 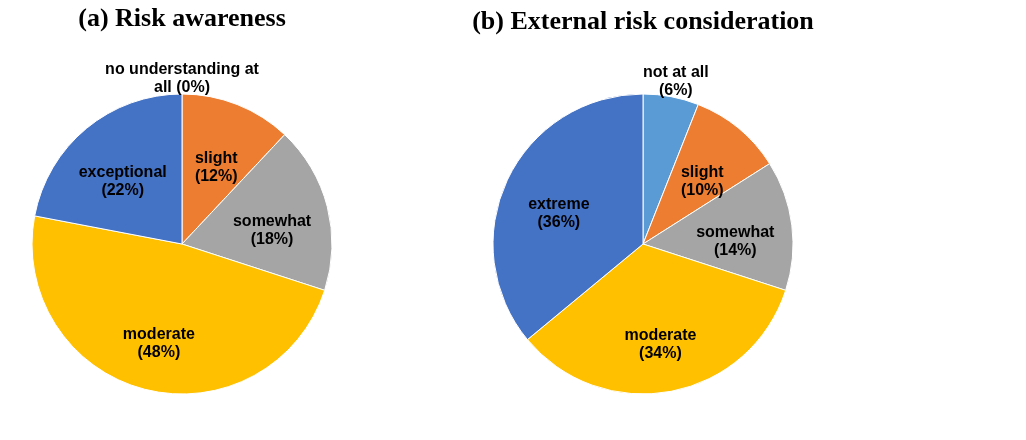 I want to click on category-label: no understanding at all (0%), so click(x=182, y=77).